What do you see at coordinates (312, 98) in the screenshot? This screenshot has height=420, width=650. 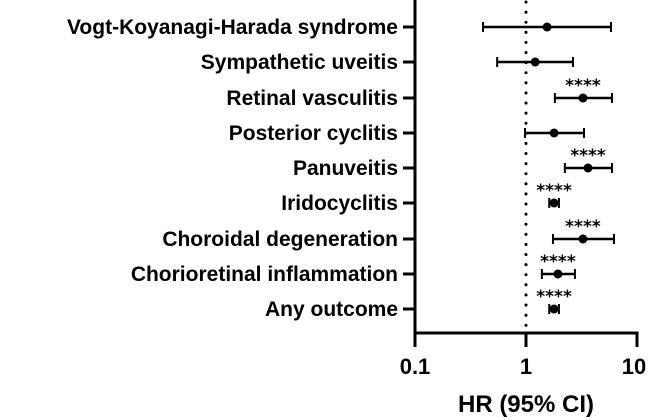 I see `category-label: Retinal vasculitis` at bounding box center [312, 98].